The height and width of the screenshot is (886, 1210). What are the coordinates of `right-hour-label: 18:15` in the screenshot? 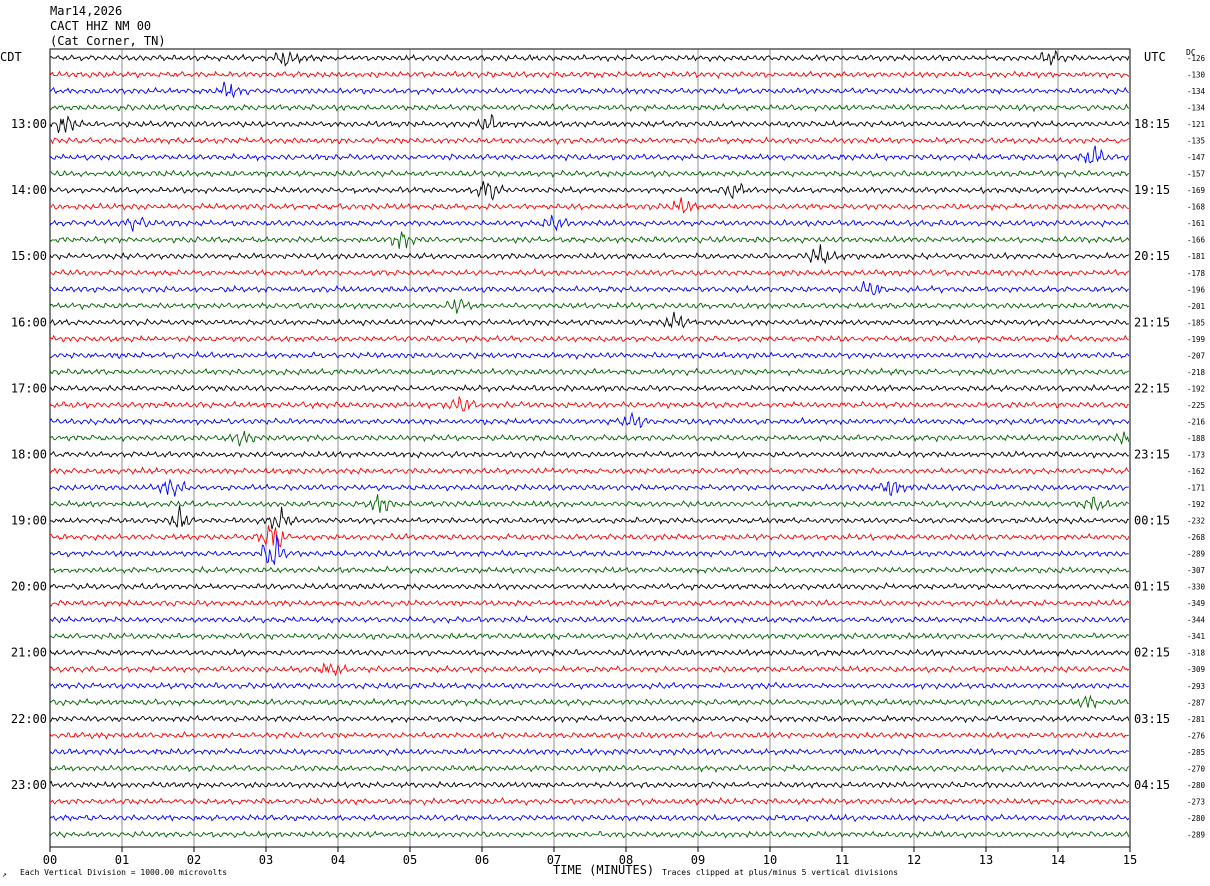 It's located at (1152, 124).